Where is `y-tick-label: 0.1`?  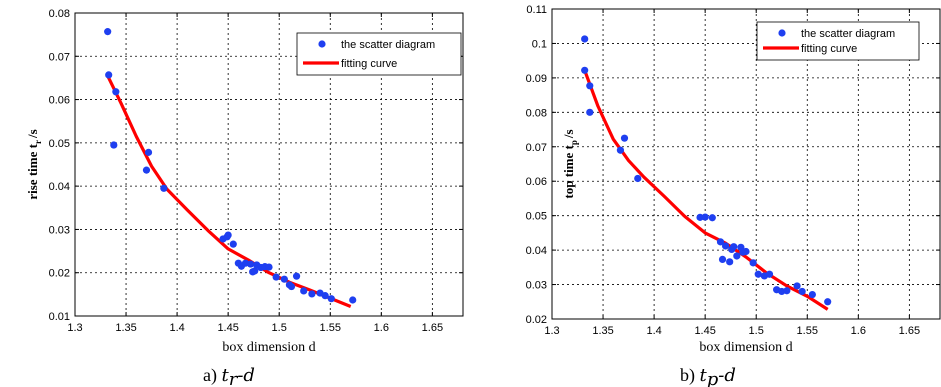 y-tick-label: 0.1 is located at coordinates (539, 44).